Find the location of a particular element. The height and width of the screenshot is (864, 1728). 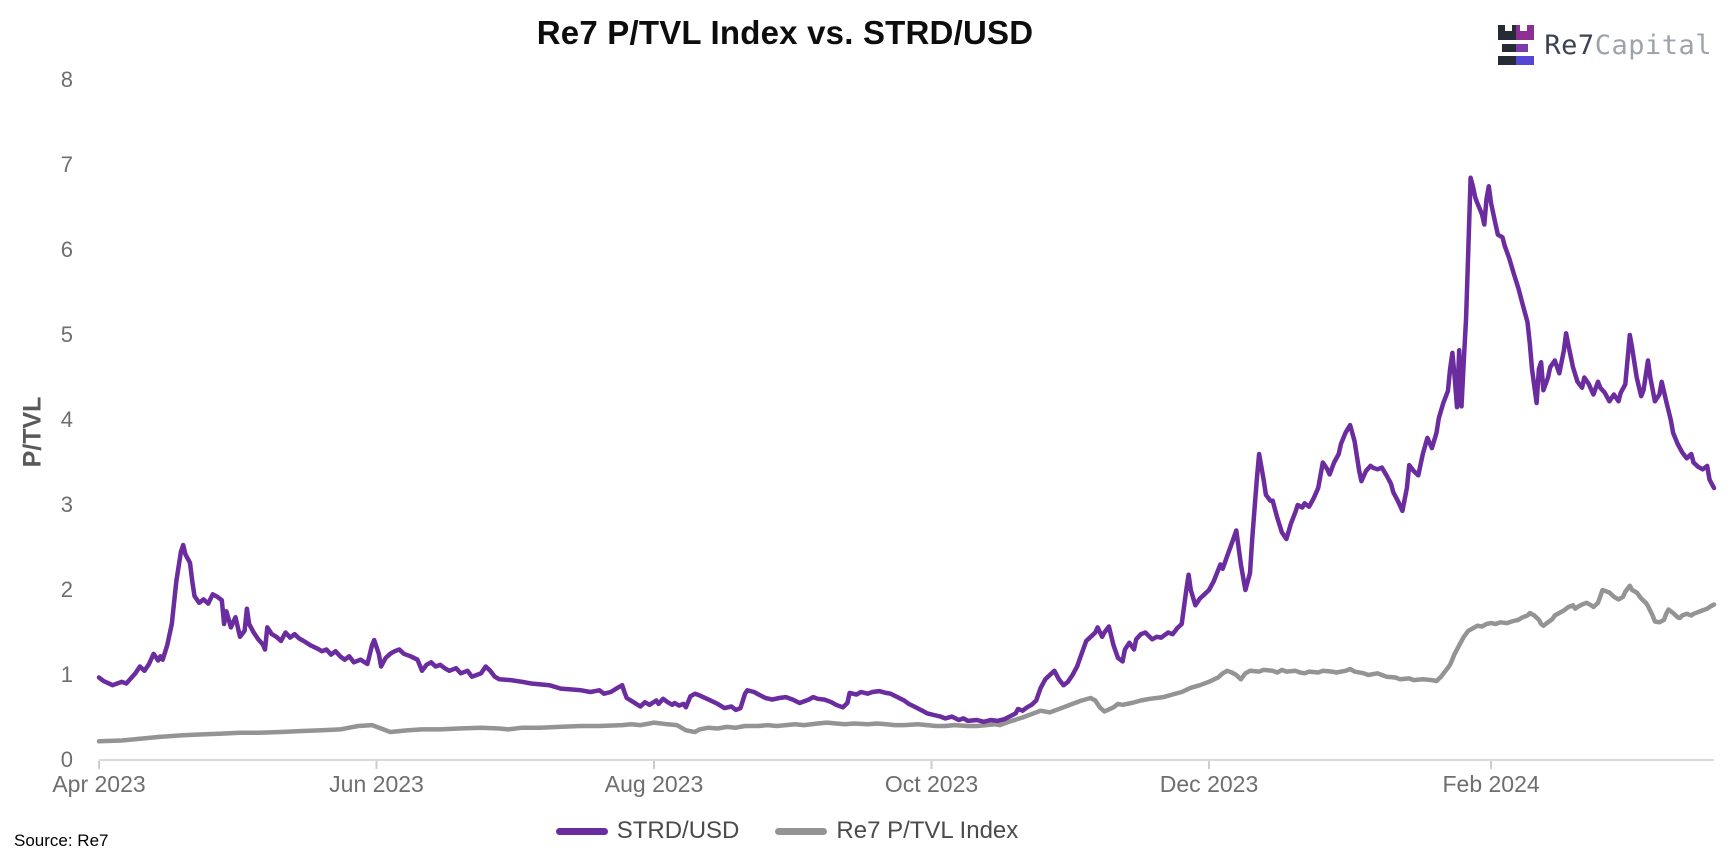

re7-ptvl-index-line-swatch is located at coordinates (801, 831).